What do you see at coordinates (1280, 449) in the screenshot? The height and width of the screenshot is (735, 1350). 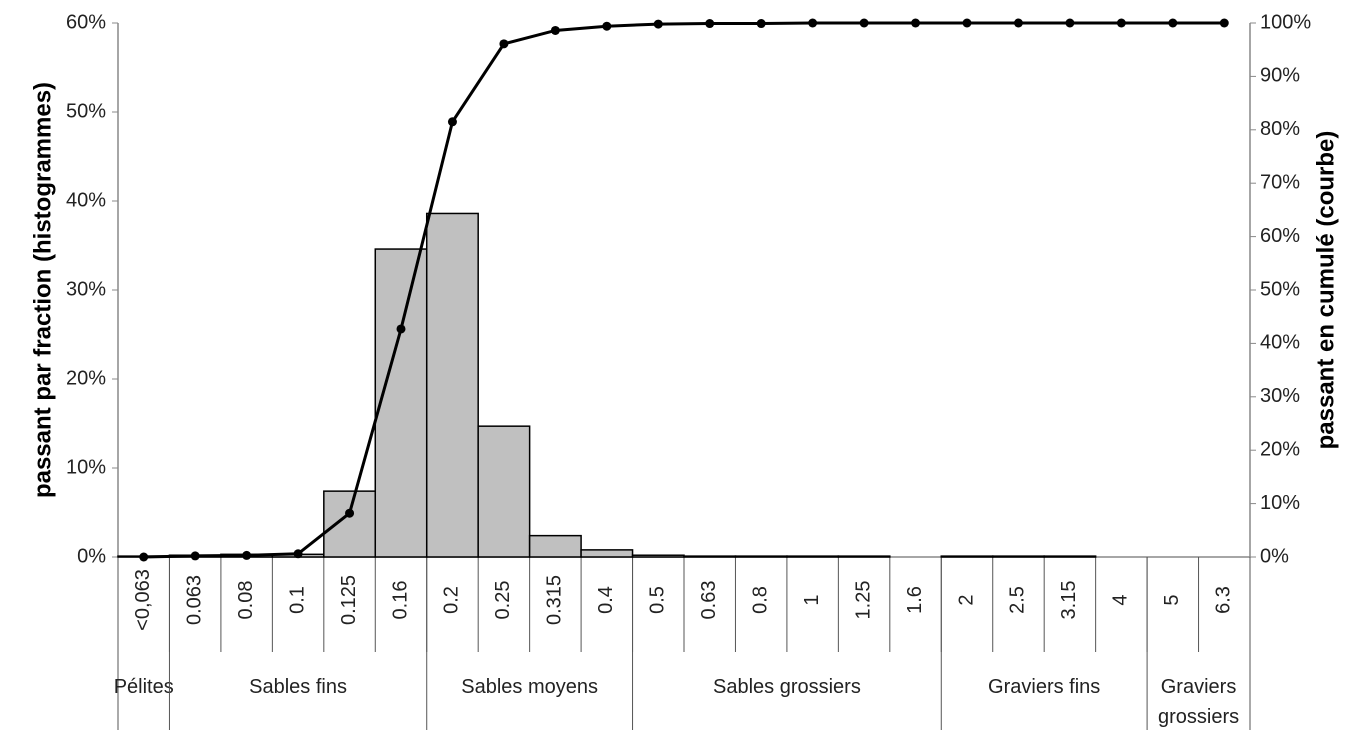 I see `y2-tick-label: 20%` at bounding box center [1280, 449].